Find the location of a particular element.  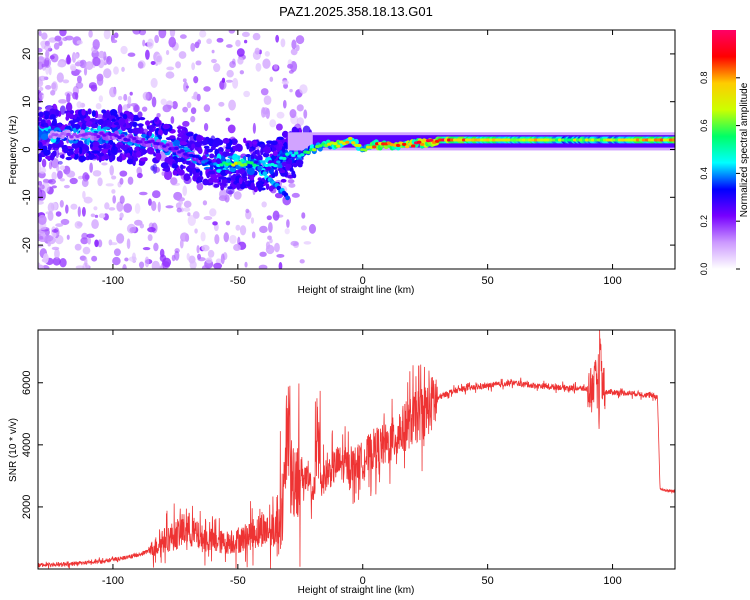

y-tick-label: 4000 is located at coordinates (27, 445).